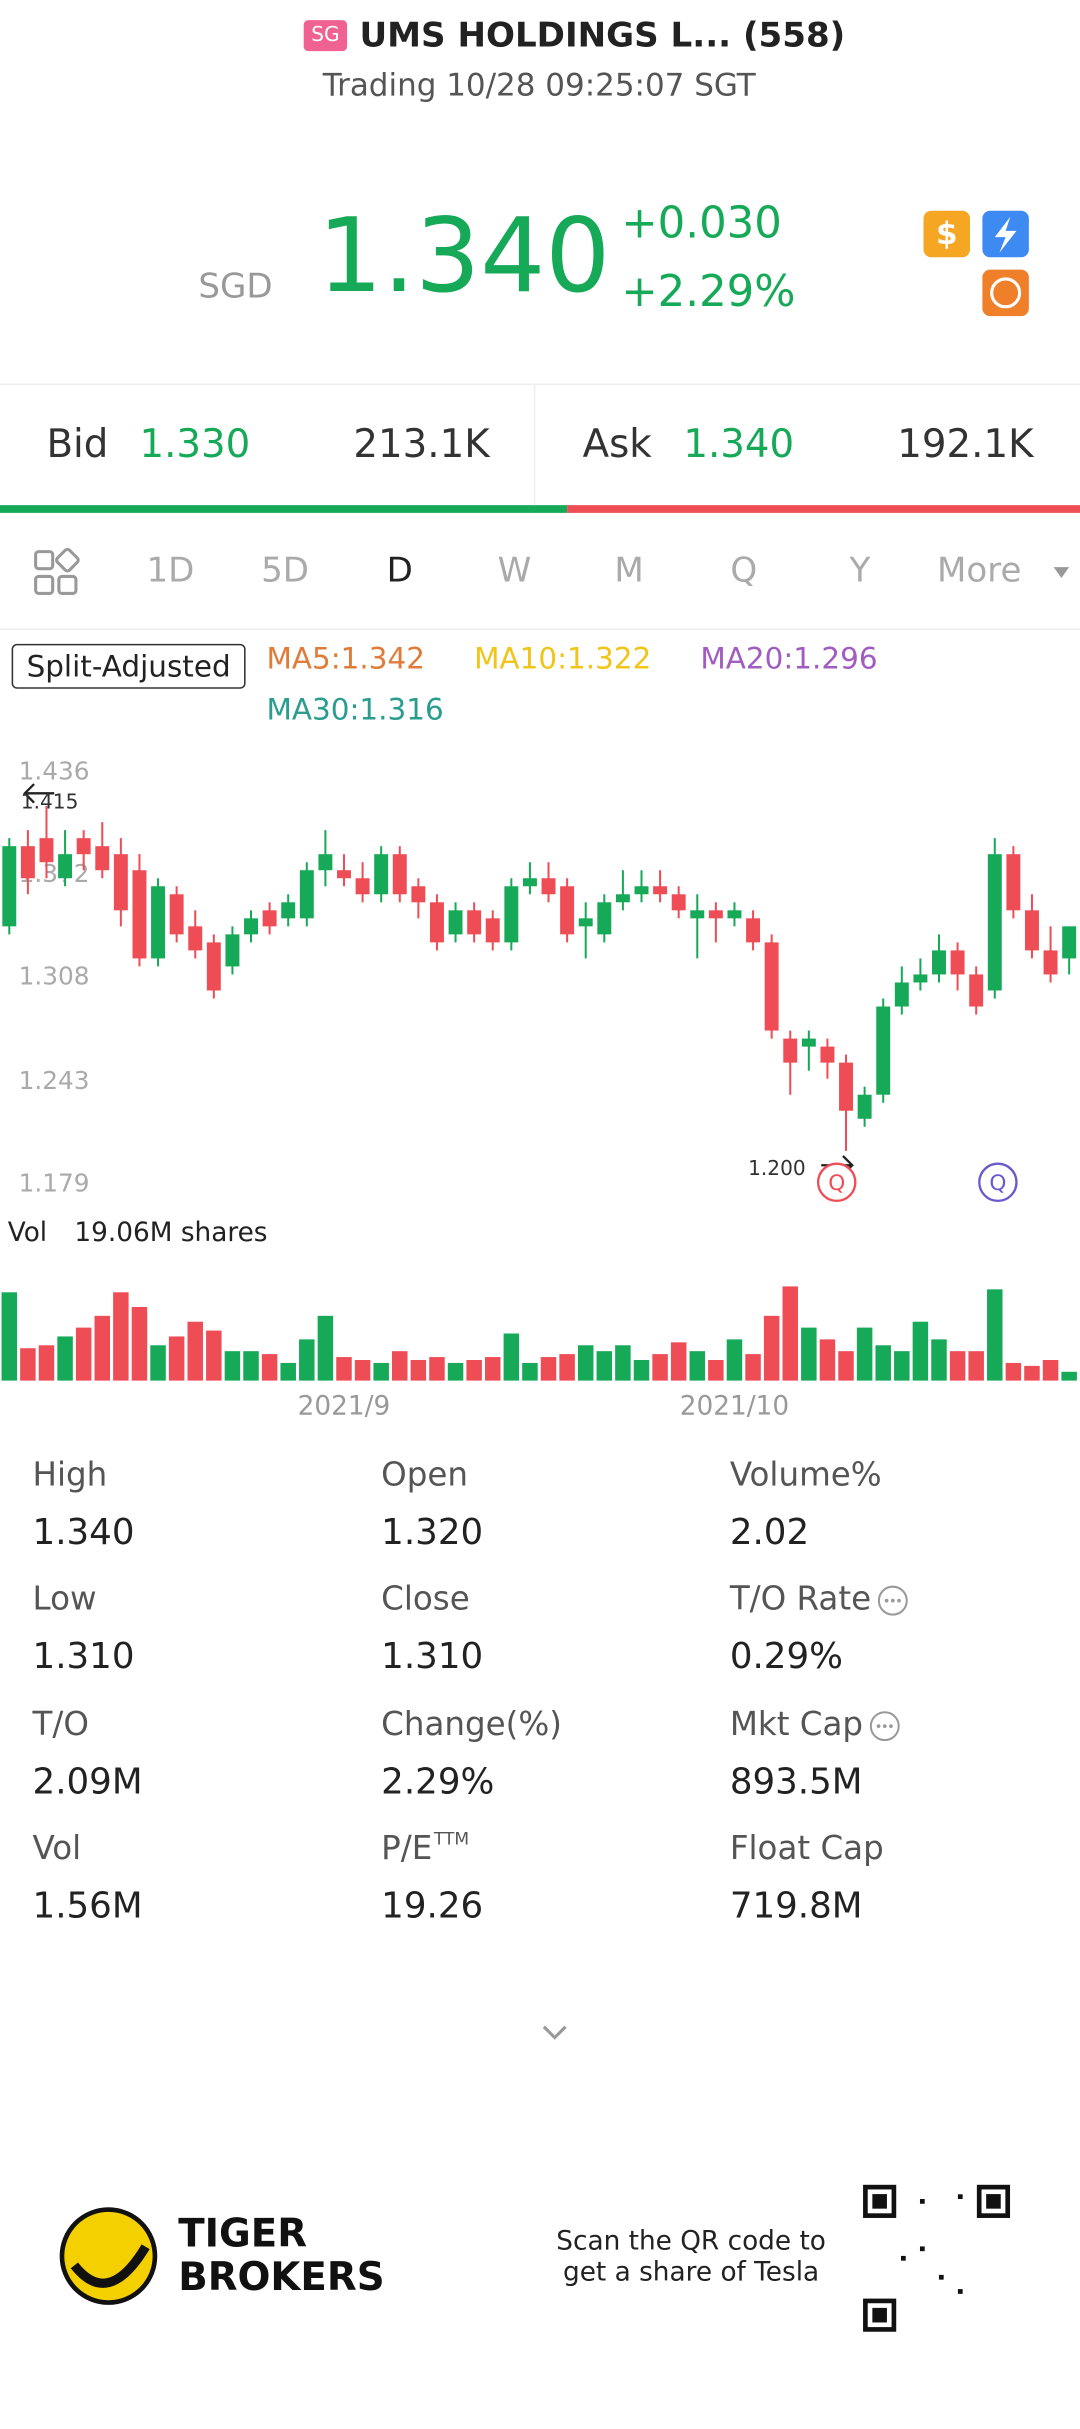 The image size is (1080, 2429). Describe the element at coordinates (701, 224) in the screenshot. I see `price-change: +0.030` at that location.